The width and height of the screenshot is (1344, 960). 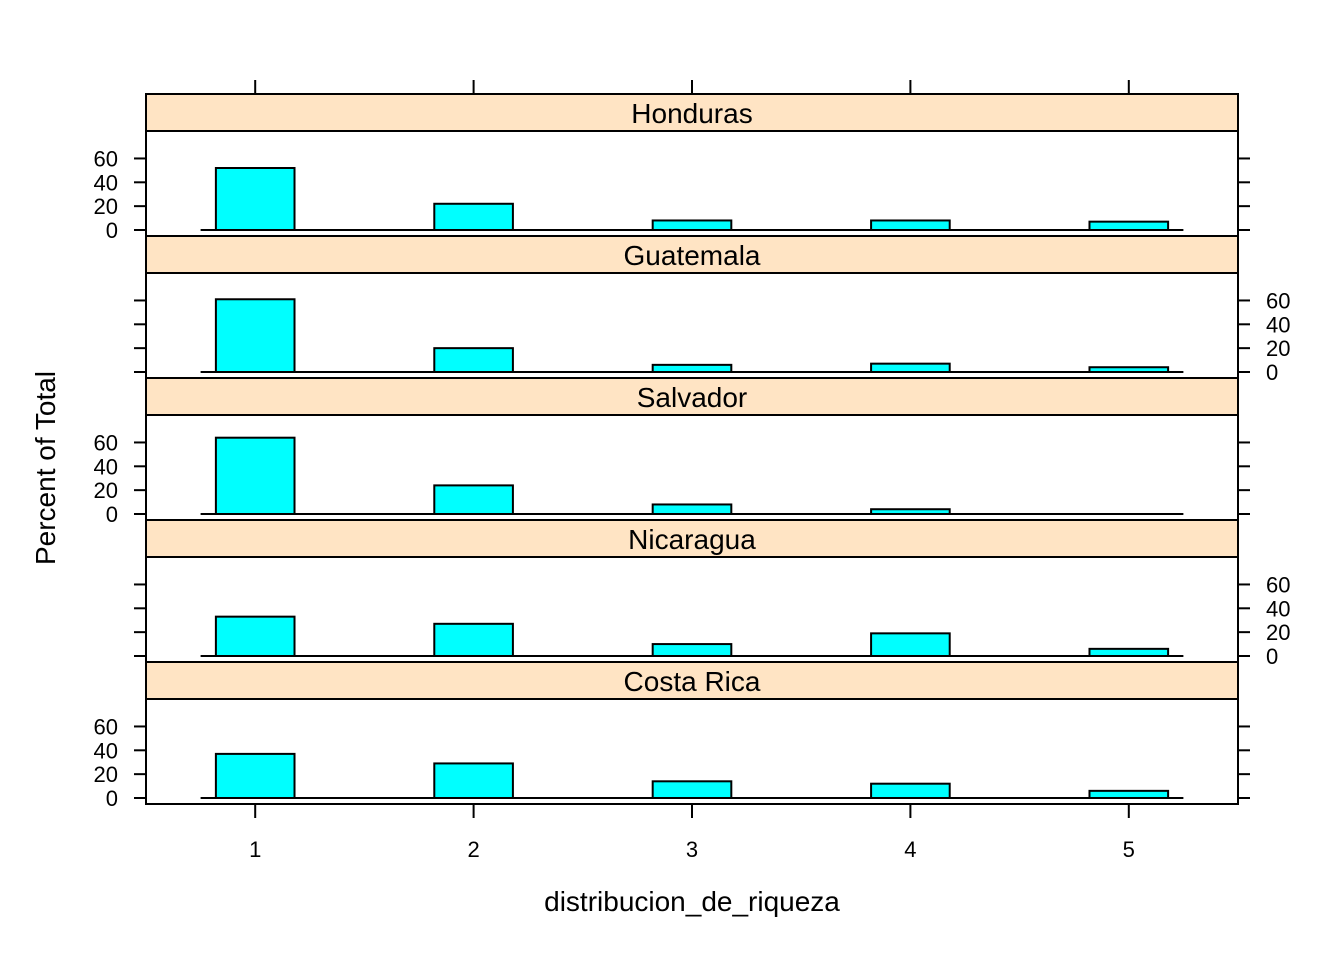 I want to click on x-tick-label-2: 2, so click(x=473, y=849).